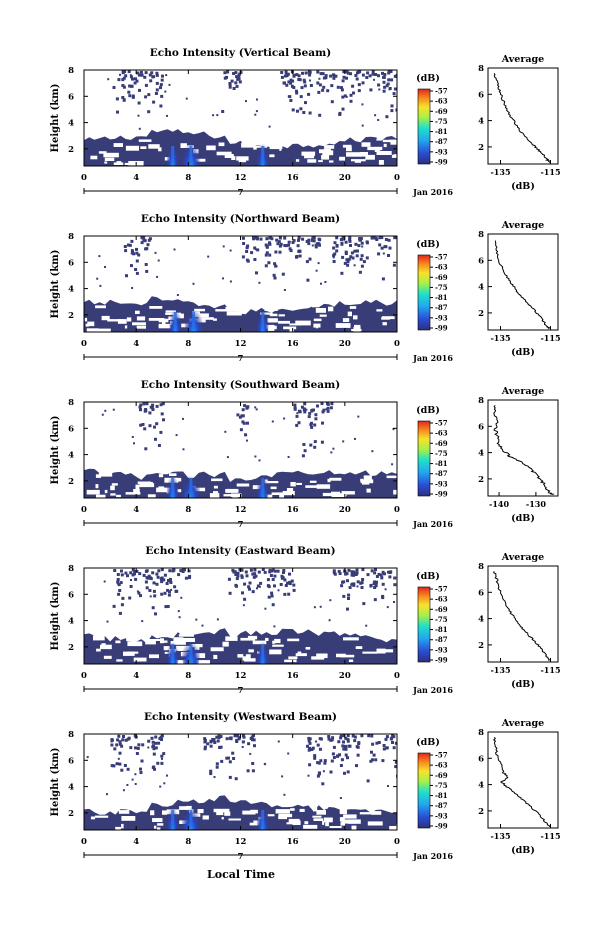 This screenshot has width=613, height=929. Describe the element at coordinates (522, 391) in the screenshot. I see `average-title: Average` at that location.